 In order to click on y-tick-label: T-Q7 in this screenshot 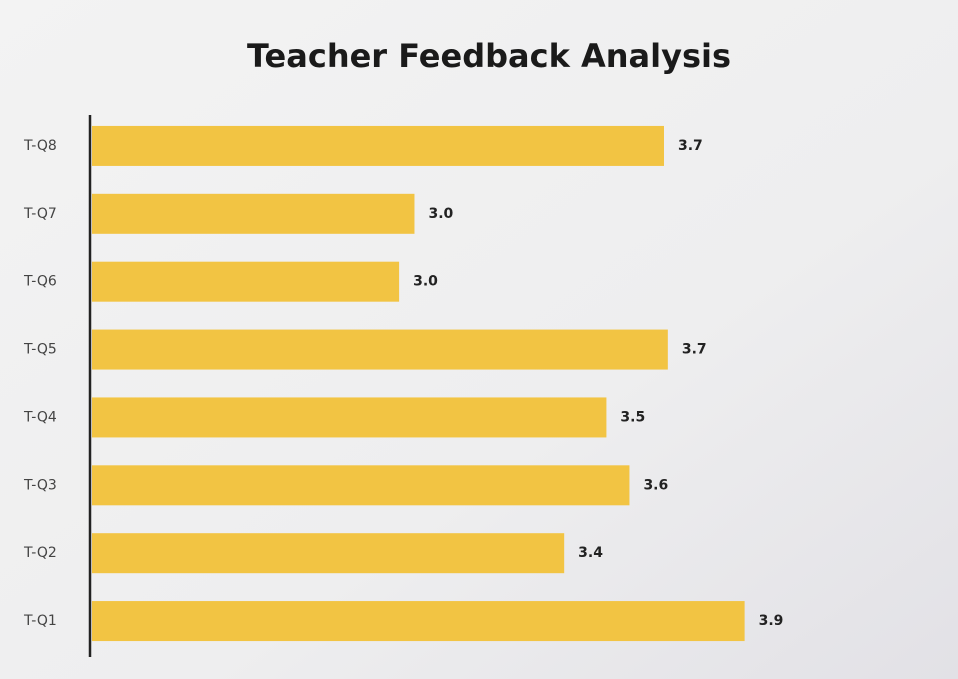, I will do `click(40, 214)`.